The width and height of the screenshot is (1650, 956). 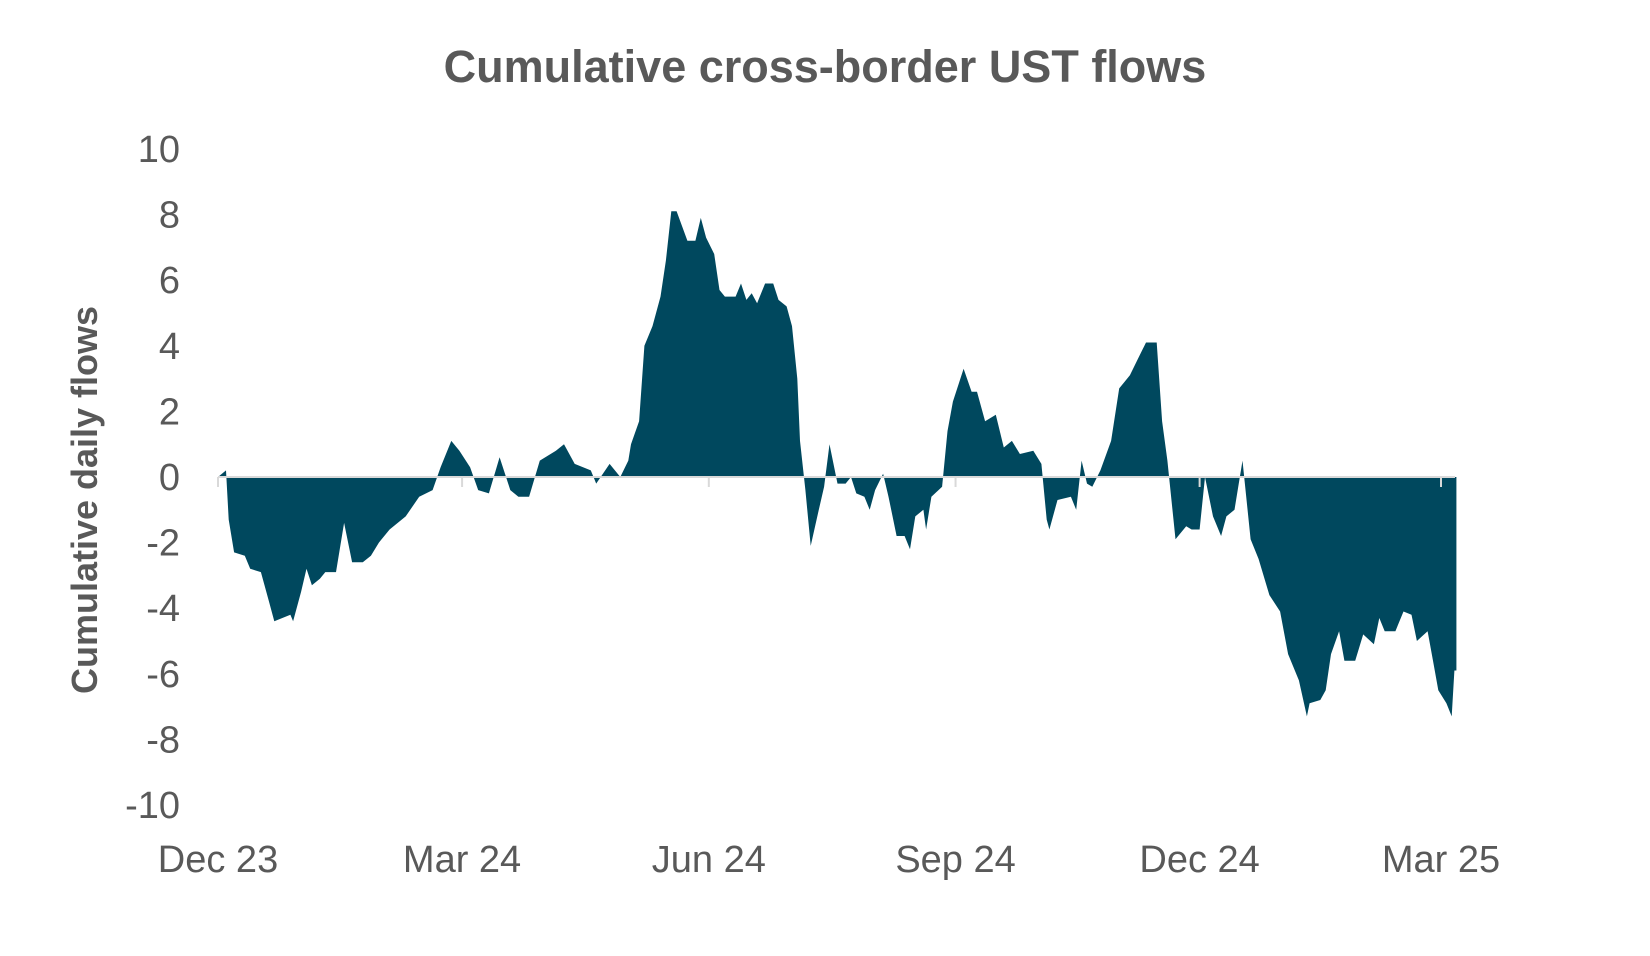 What do you see at coordinates (152, 806) in the screenshot?
I see `y-tick-label: -10` at bounding box center [152, 806].